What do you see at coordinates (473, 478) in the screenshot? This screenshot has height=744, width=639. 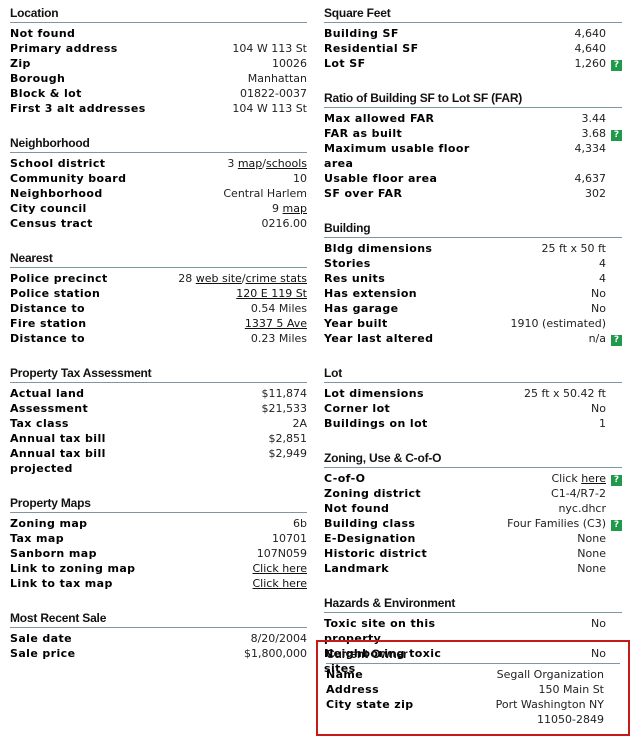 I see `table-row: C-of-O Click here ?` at bounding box center [473, 478].